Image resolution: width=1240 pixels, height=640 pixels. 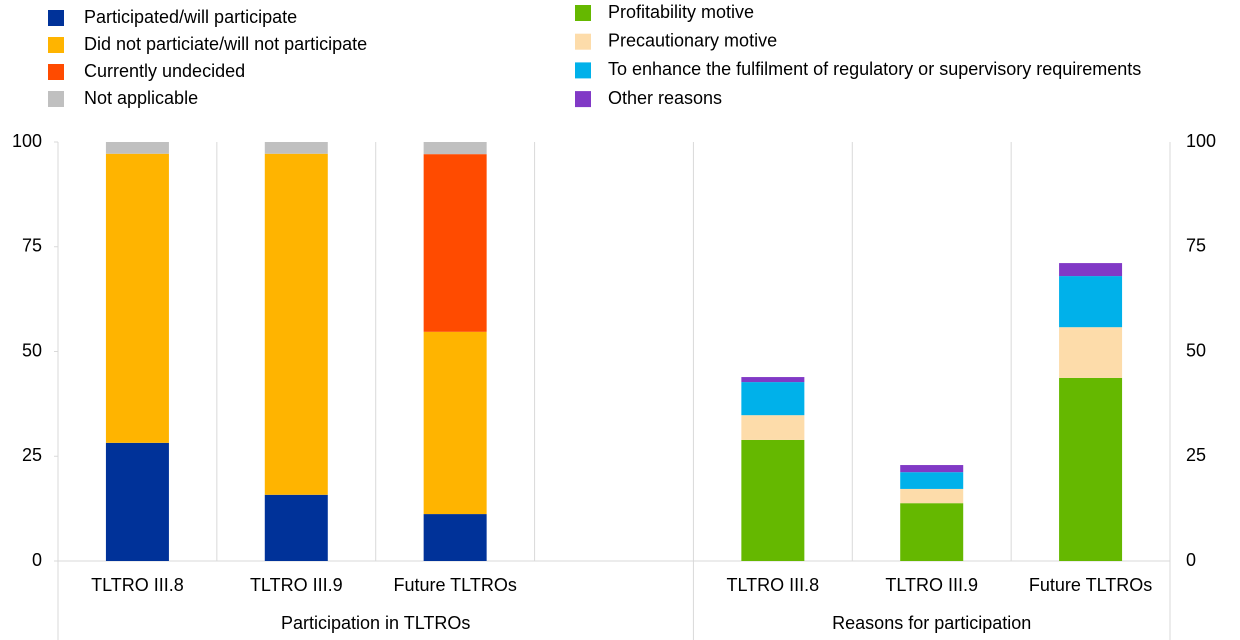 I want to click on legend-label: Profitability motive, so click(x=681, y=12).